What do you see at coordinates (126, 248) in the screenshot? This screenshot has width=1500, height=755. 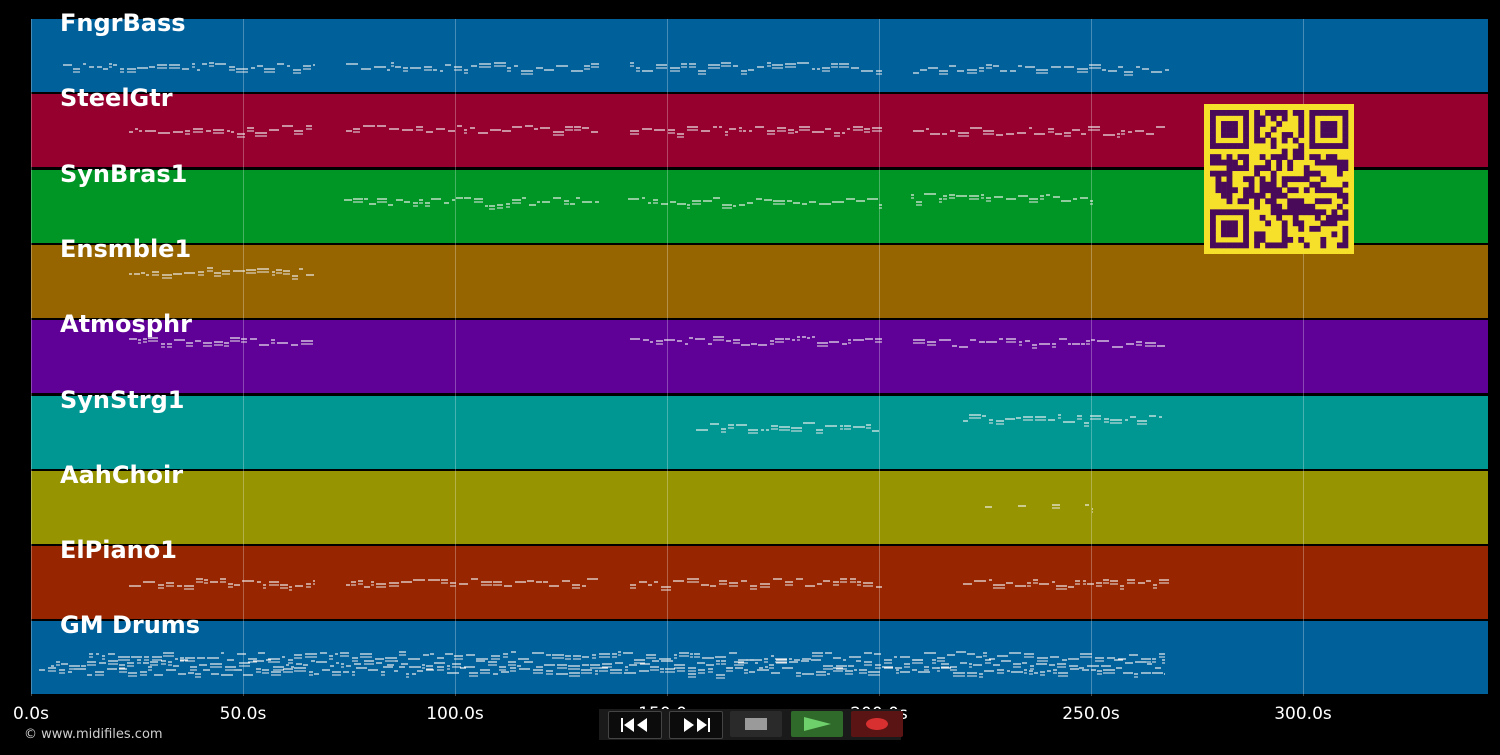 I see `track-name: Ensmble1` at bounding box center [126, 248].